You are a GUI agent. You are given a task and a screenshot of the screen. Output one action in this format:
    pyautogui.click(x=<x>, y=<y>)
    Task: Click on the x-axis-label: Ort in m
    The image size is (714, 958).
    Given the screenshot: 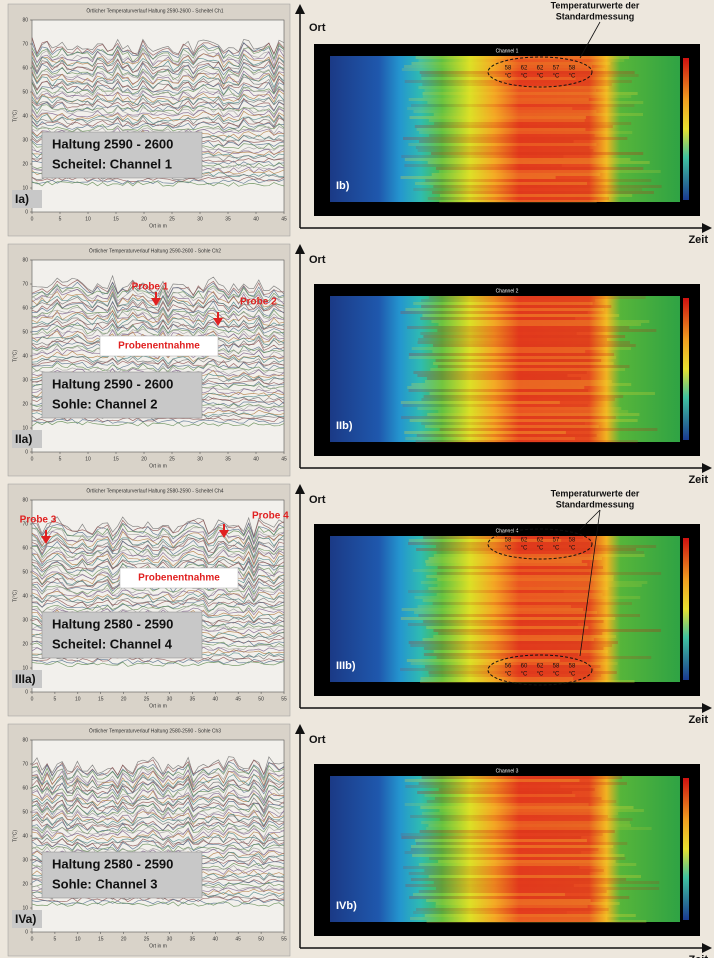 What is the action you would take?
    pyautogui.click(x=158, y=706)
    